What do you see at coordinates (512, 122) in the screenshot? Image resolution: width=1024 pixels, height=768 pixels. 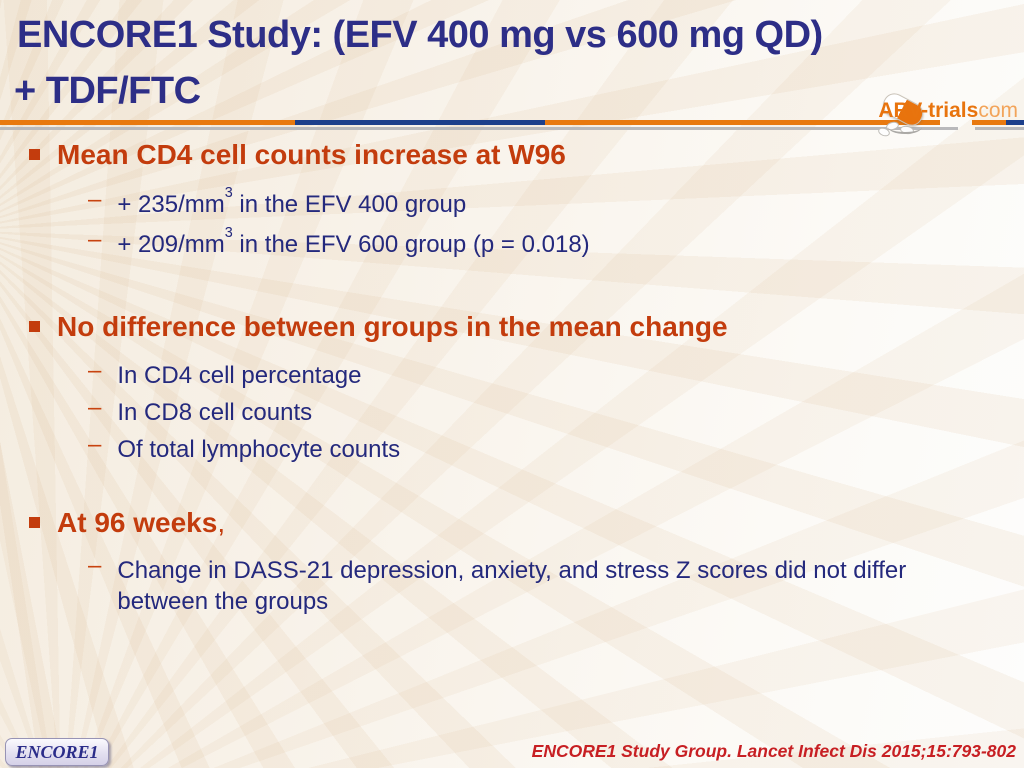 I see `divider-top-rule` at bounding box center [512, 122].